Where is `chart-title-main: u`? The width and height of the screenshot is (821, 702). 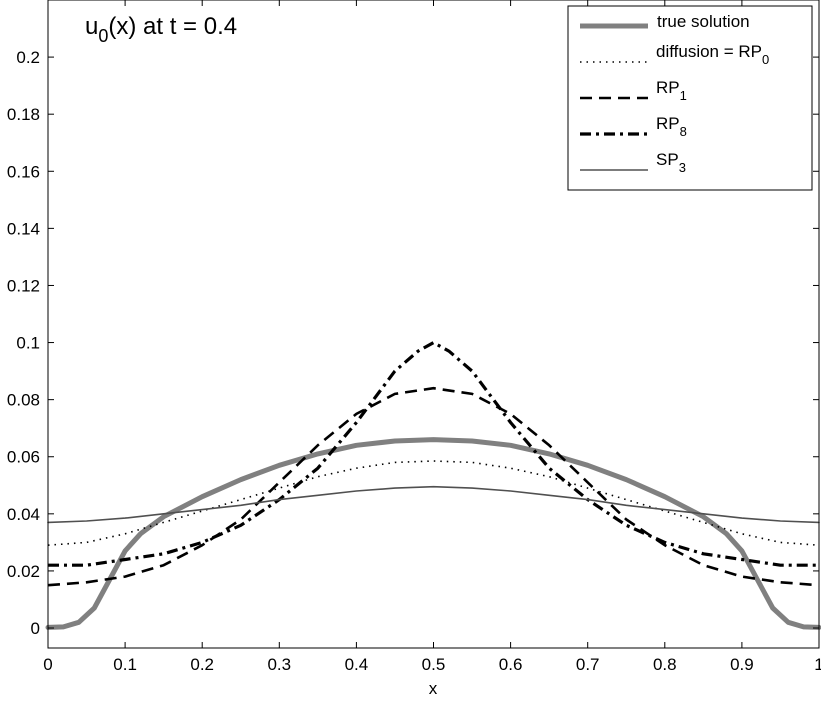 chart-title-main: u is located at coordinates (91, 26).